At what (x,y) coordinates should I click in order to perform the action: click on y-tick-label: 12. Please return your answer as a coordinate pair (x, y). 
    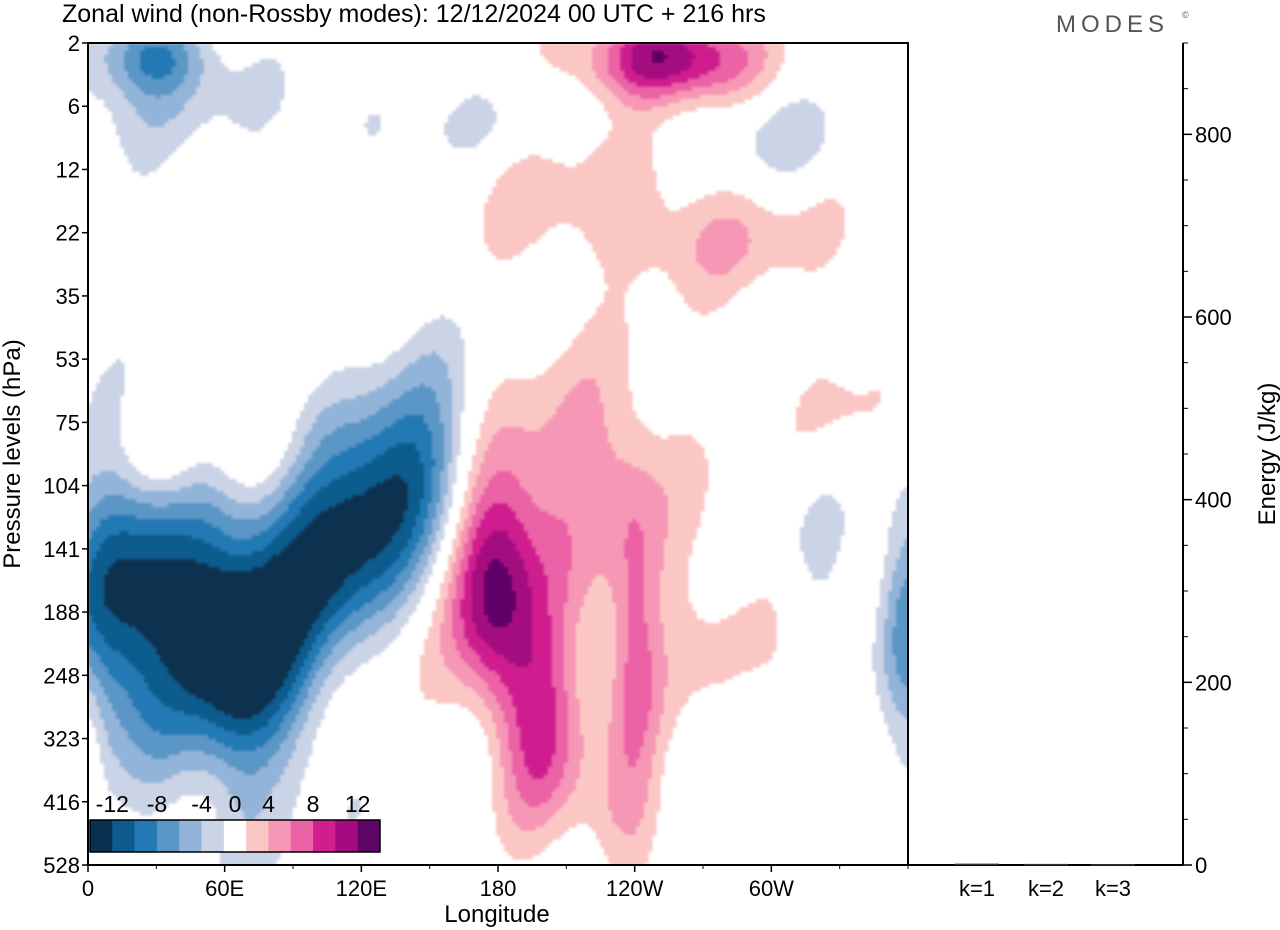
    Looking at the image, I should click on (68, 169).